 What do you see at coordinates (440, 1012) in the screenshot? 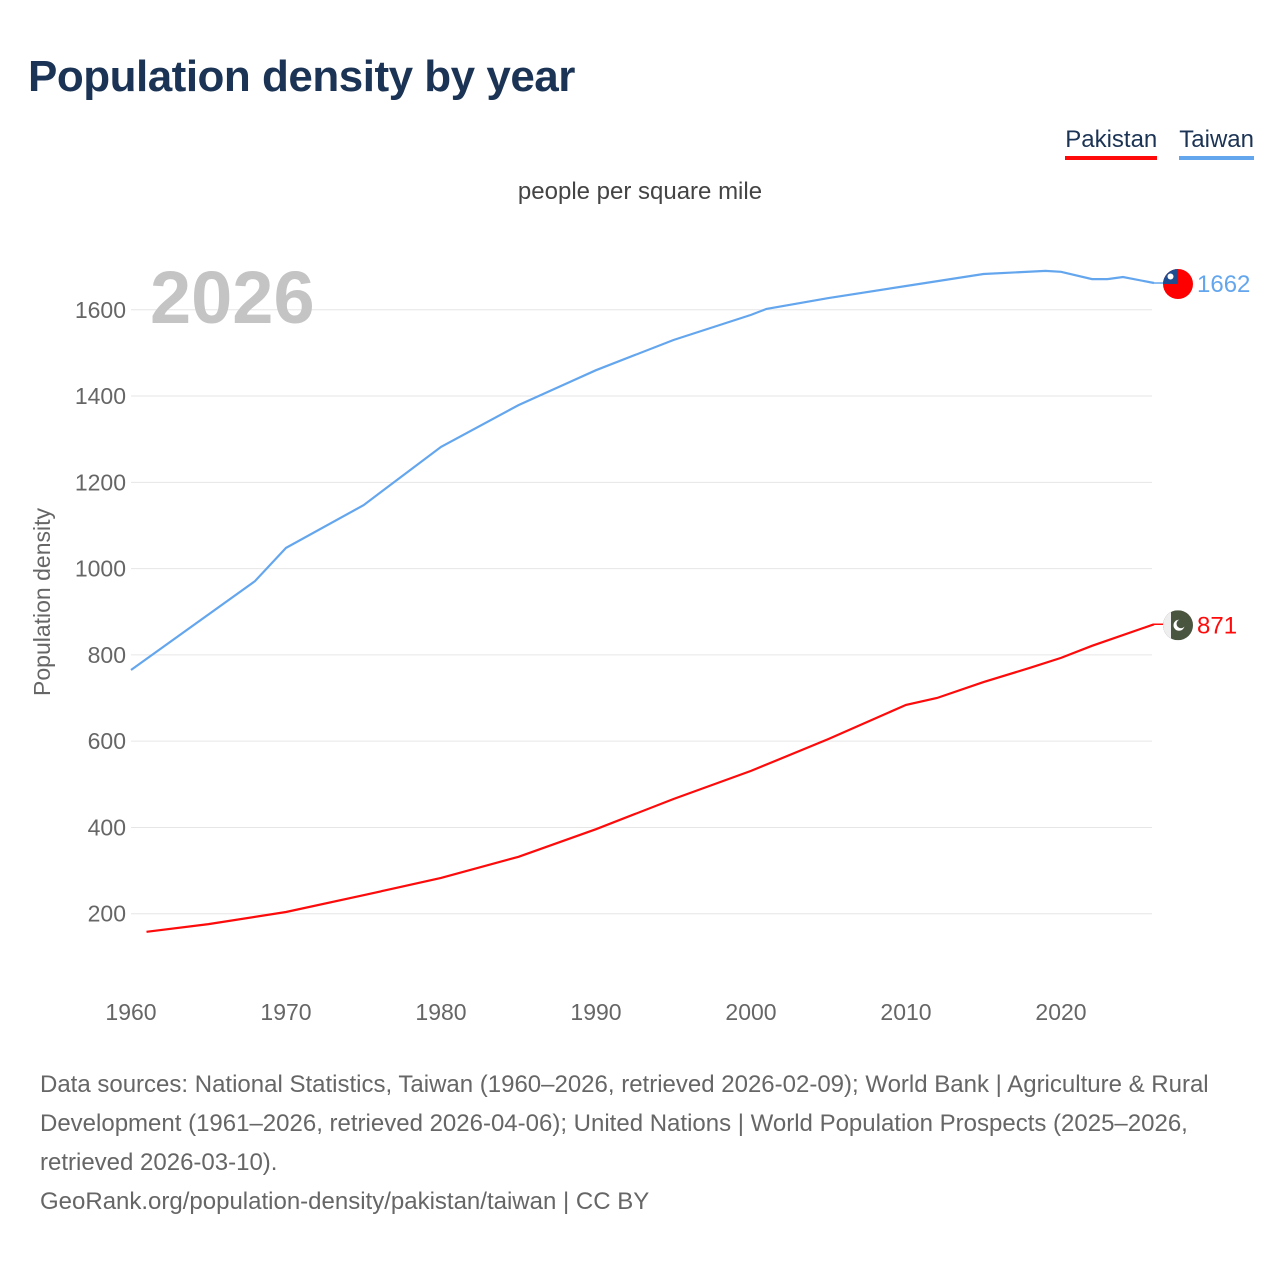
I see `x-tick-label: 1980` at bounding box center [440, 1012].